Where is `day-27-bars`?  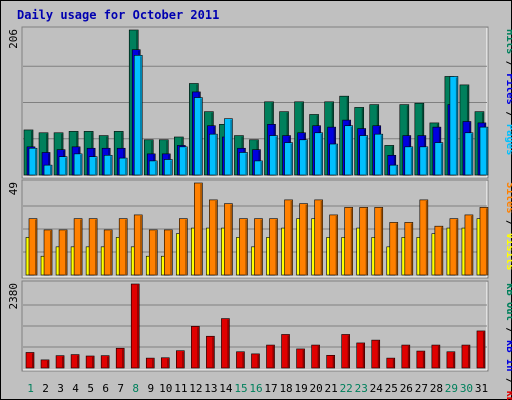 day-27-bars is located at coordinates (422, 237).